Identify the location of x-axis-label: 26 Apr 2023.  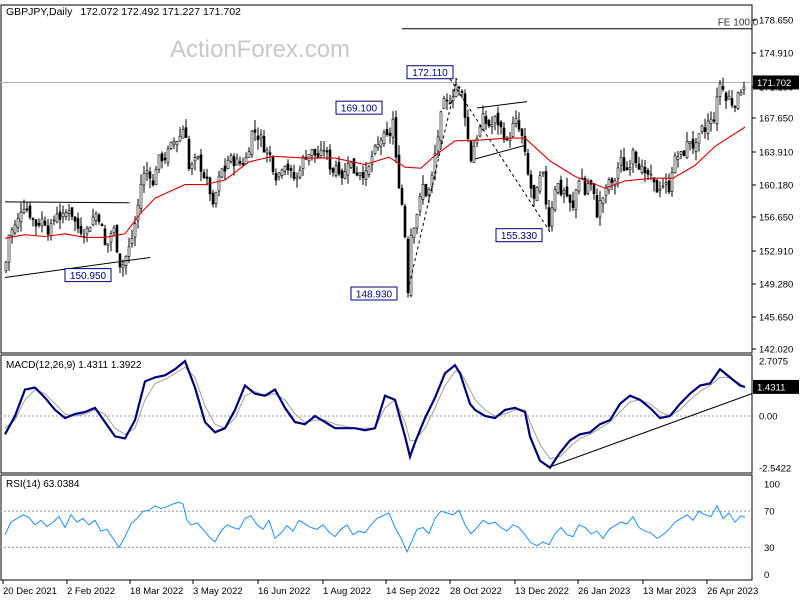
(732, 591).